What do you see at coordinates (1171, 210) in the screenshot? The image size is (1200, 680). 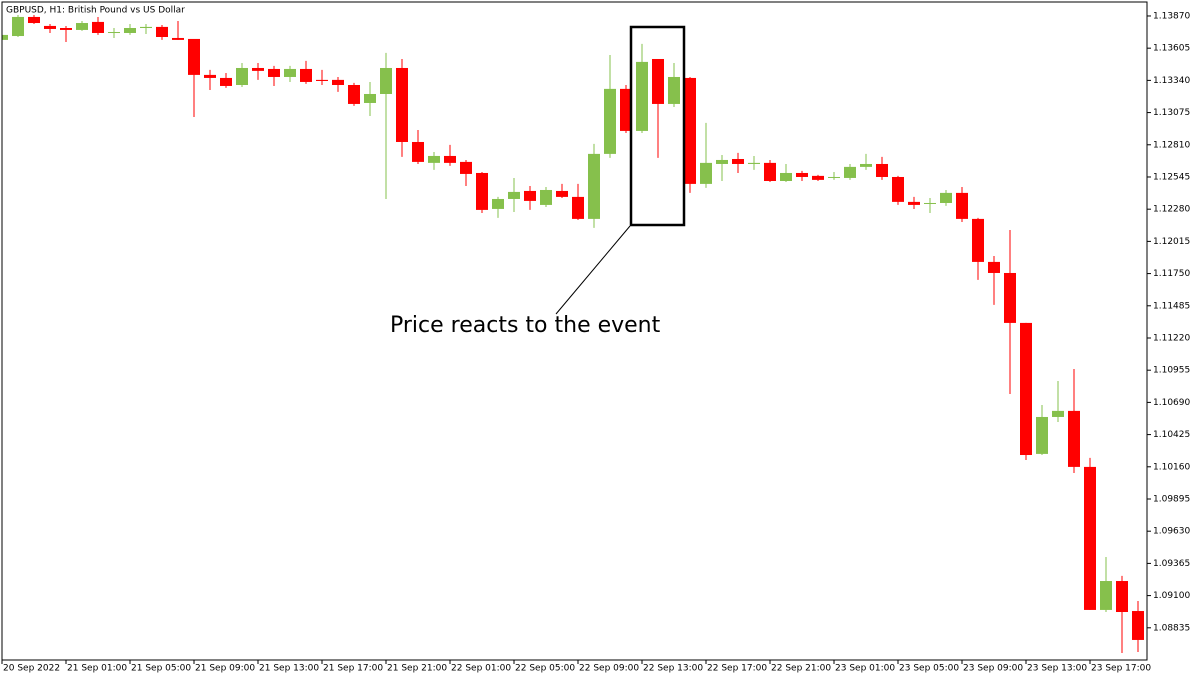 I see `y-tick-label: 1.12280` at bounding box center [1171, 210].